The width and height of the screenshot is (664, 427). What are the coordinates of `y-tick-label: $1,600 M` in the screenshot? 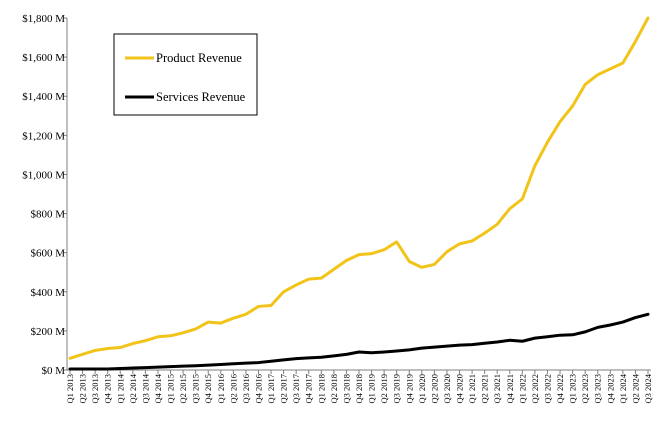 It's located at (43, 58).